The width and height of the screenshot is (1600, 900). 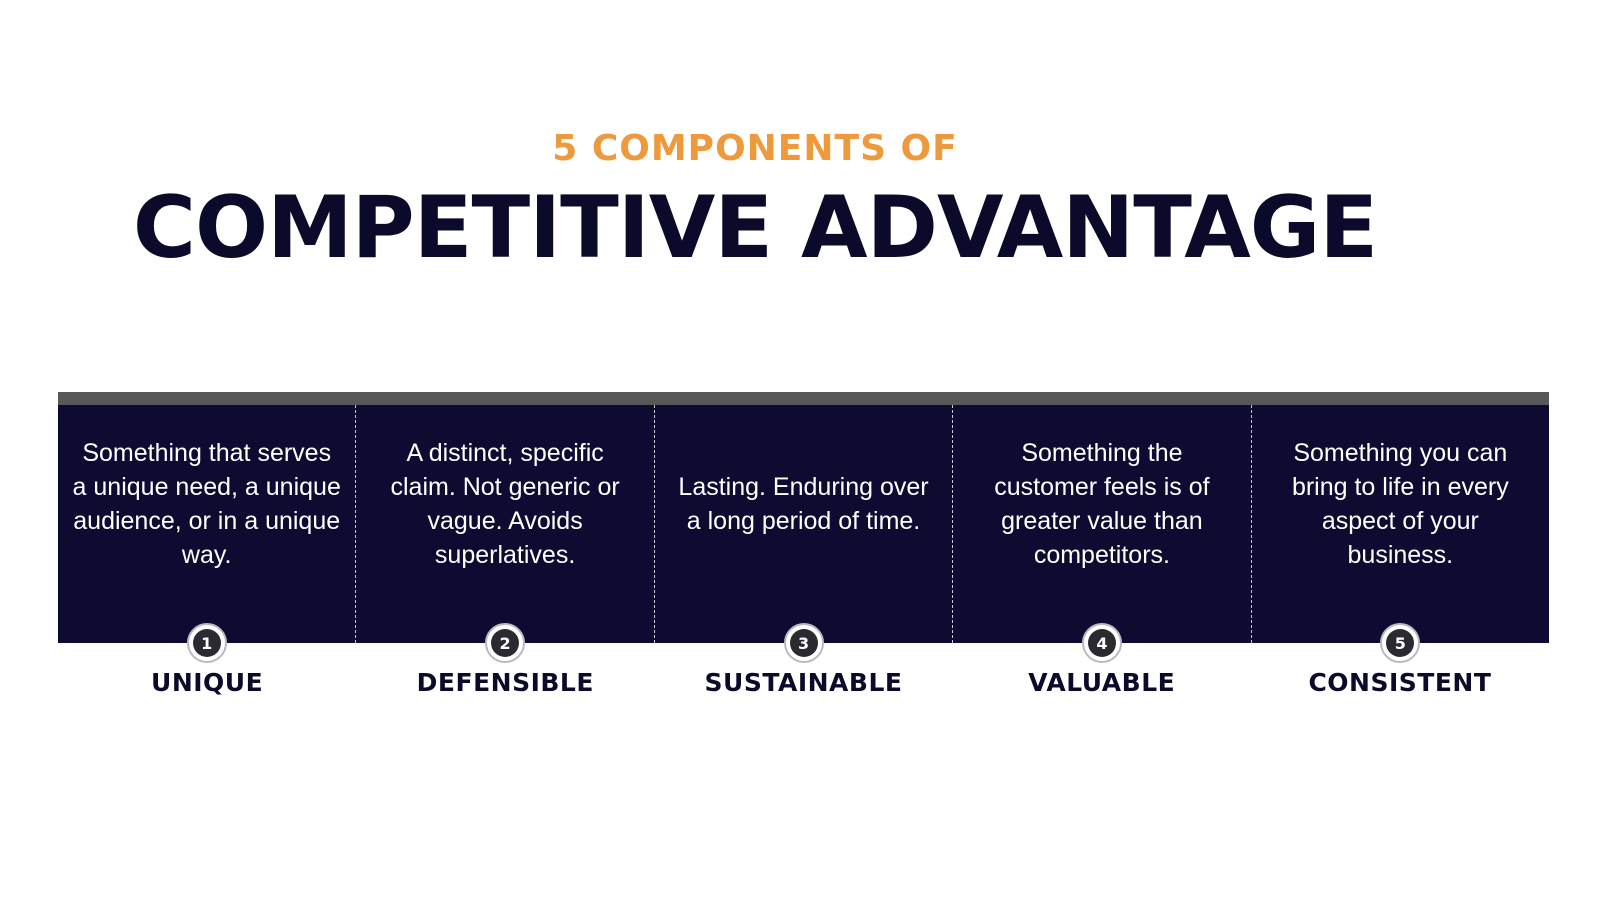 I want to click on number-badge: 2, so click(x=505, y=643).